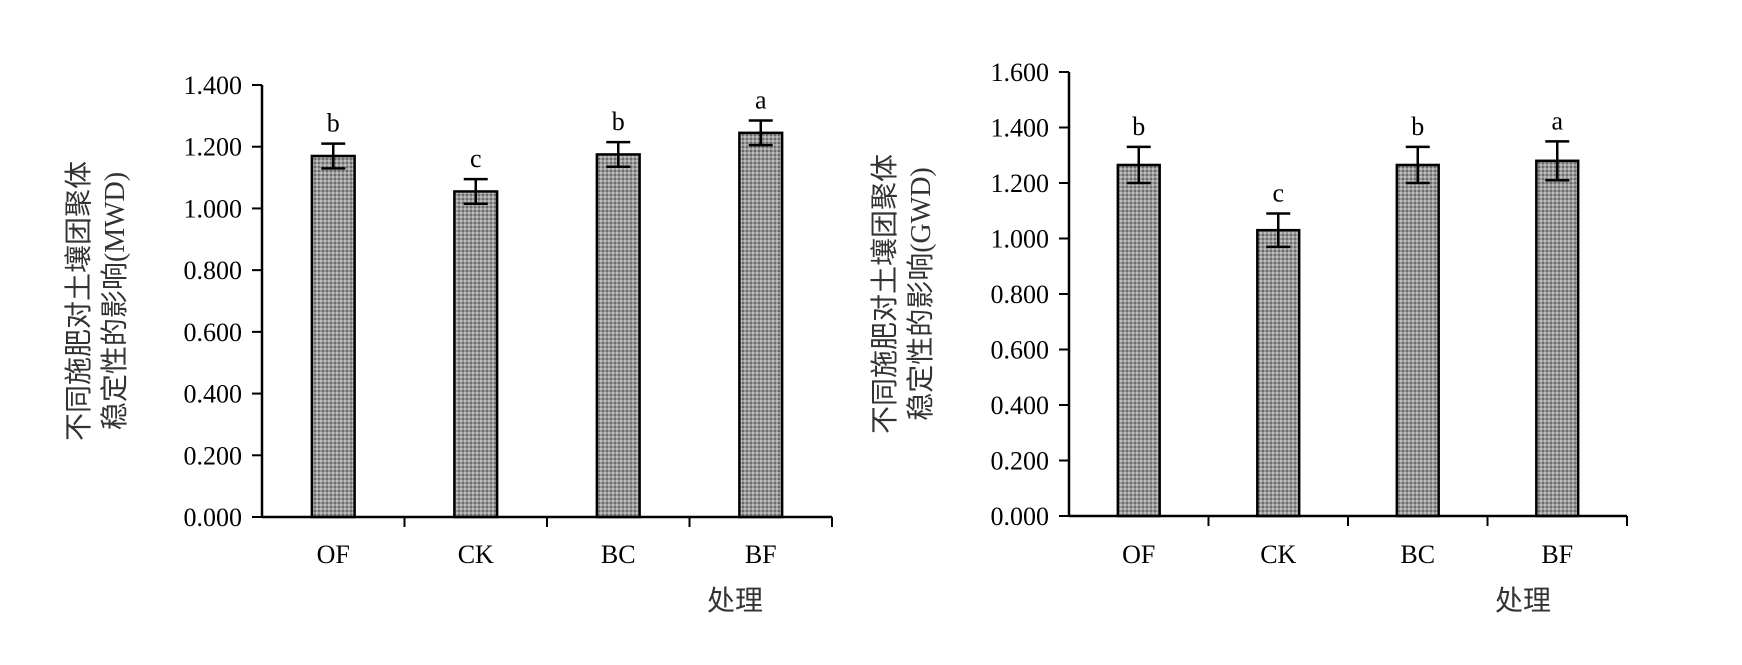 The height and width of the screenshot is (665, 1742). What do you see at coordinates (115, 301) in the screenshot?
I see `y-axis-title-line-2: 稳定性的影响(MWD)` at bounding box center [115, 301].